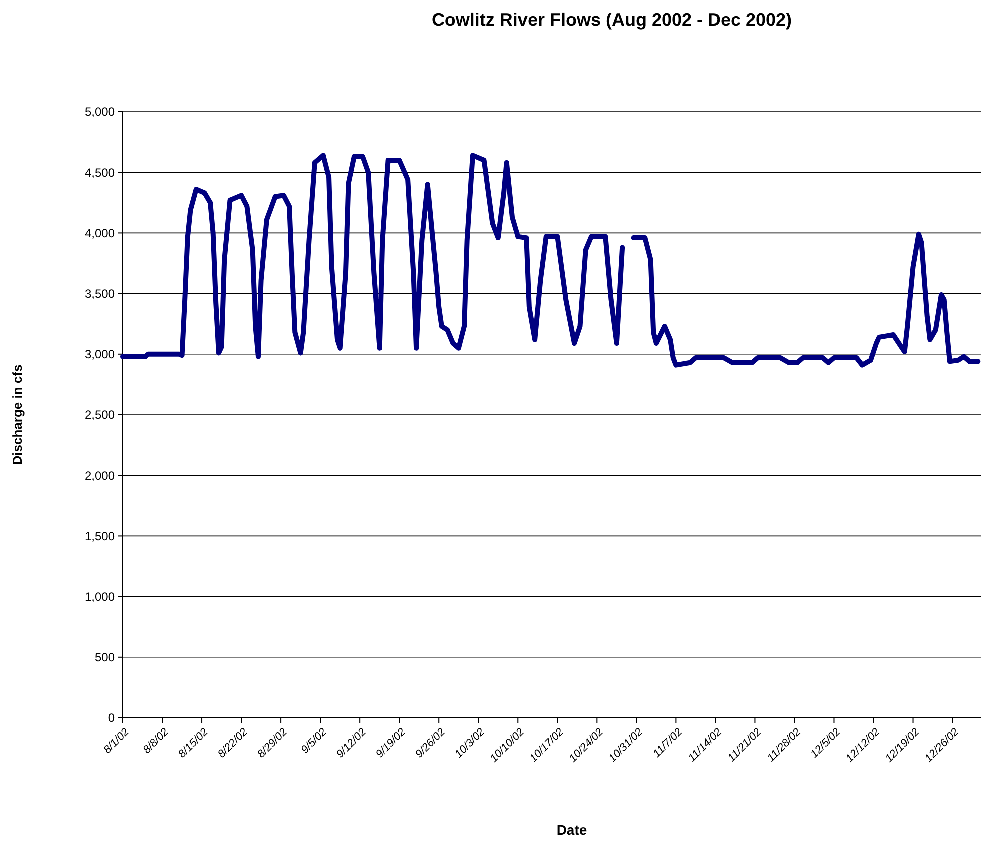  What do you see at coordinates (100, 536) in the screenshot?
I see `y-tick-label: 1,500` at bounding box center [100, 536].